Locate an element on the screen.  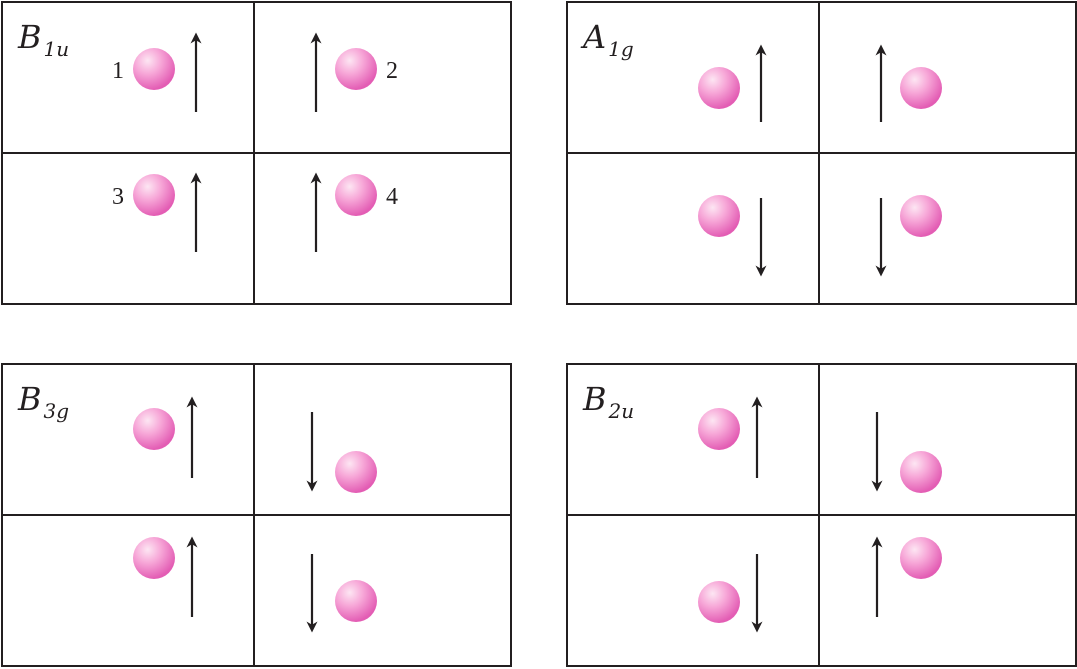
site-4: 4 is located at coordinates (354, 212).